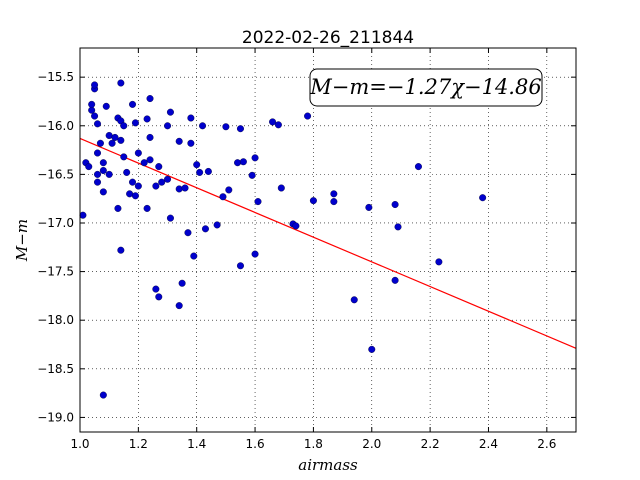  What do you see at coordinates (55, 126) in the screenshot?
I see `y-tick-label: −16.0` at bounding box center [55, 126].